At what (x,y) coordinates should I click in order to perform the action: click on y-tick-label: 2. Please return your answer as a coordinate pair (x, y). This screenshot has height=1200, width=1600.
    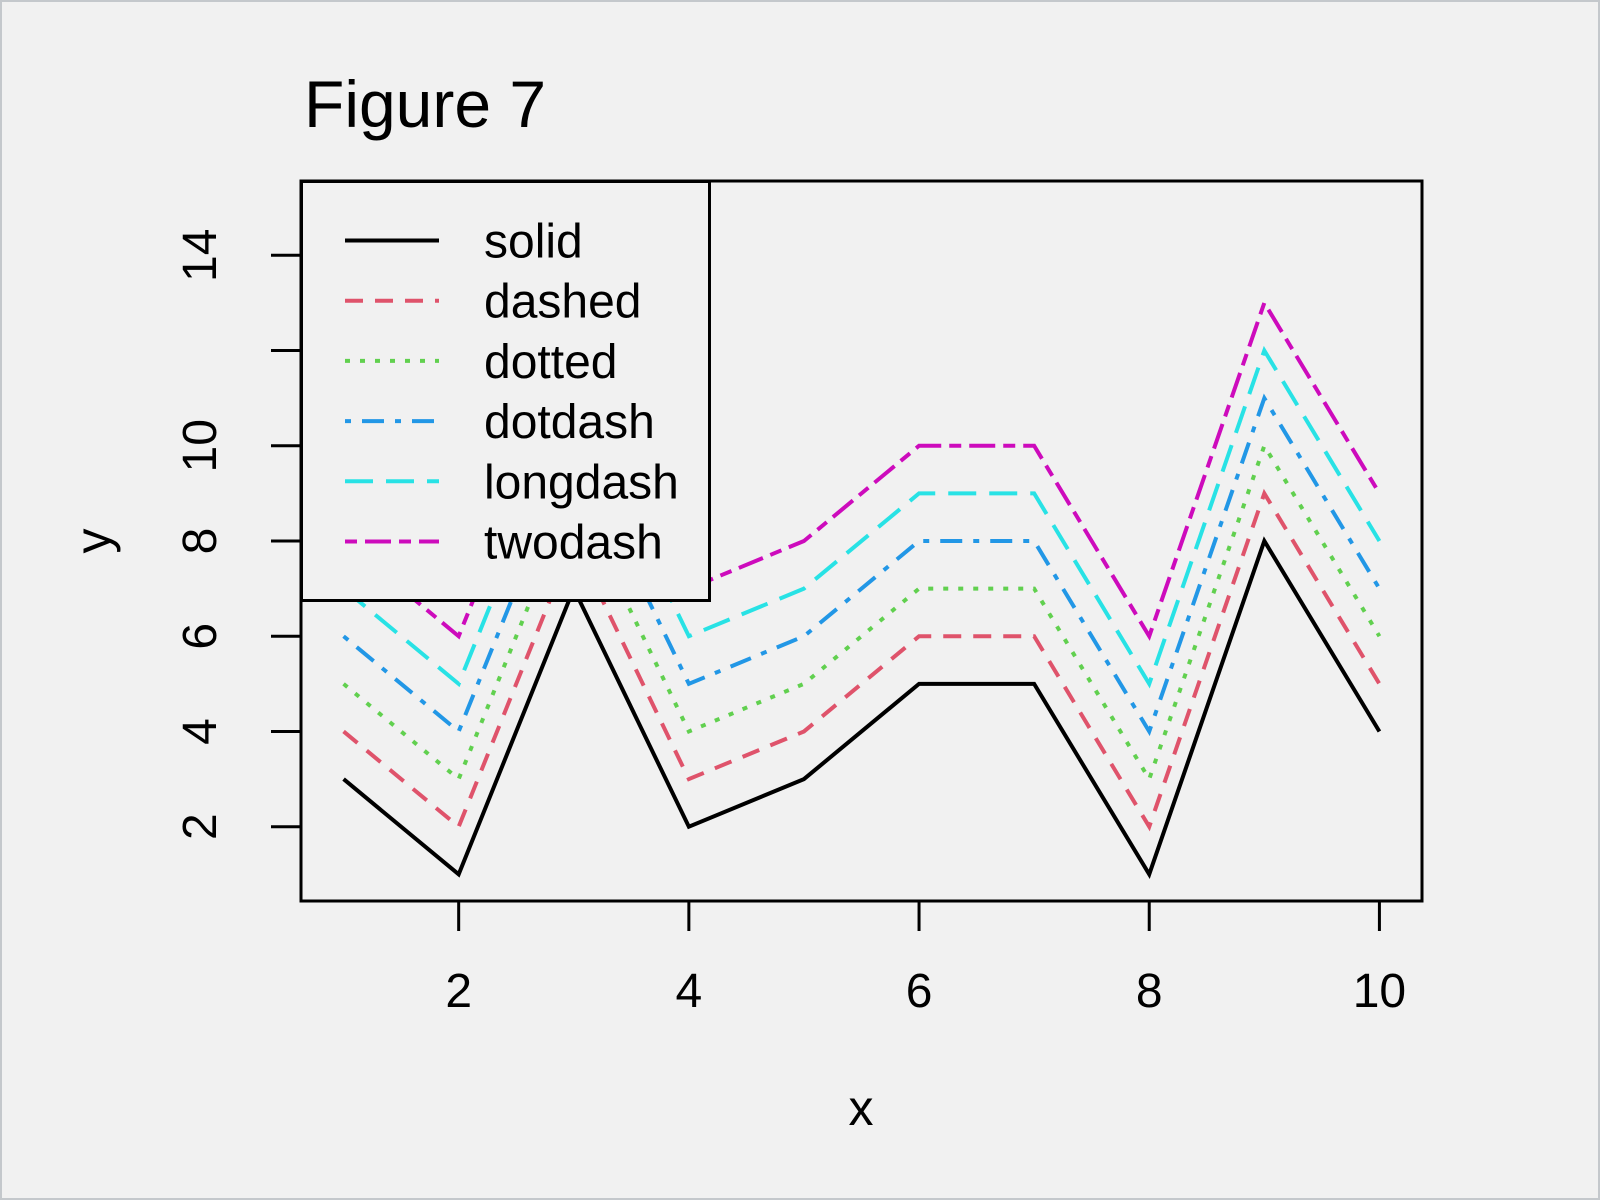
    Looking at the image, I should click on (200, 826).